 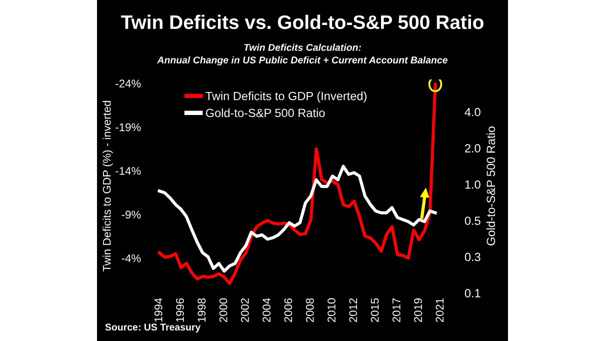 I want to click on x-tick-label: 1994, so click(x=158, y=310).